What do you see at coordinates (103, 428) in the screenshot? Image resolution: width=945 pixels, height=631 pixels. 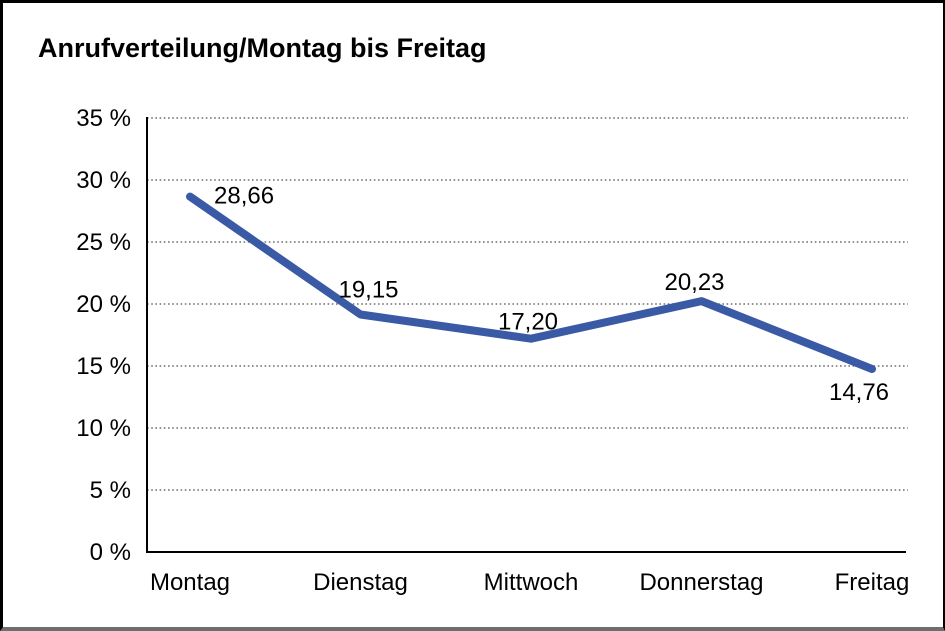 I see `y-tick-label: 10 %` at bounding box center [103, 428].